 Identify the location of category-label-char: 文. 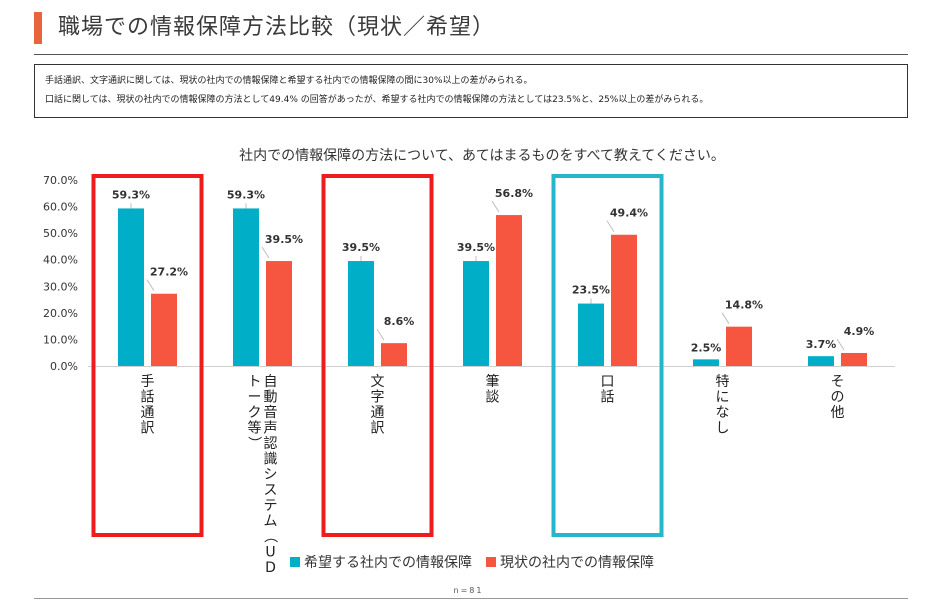
(378, 382).